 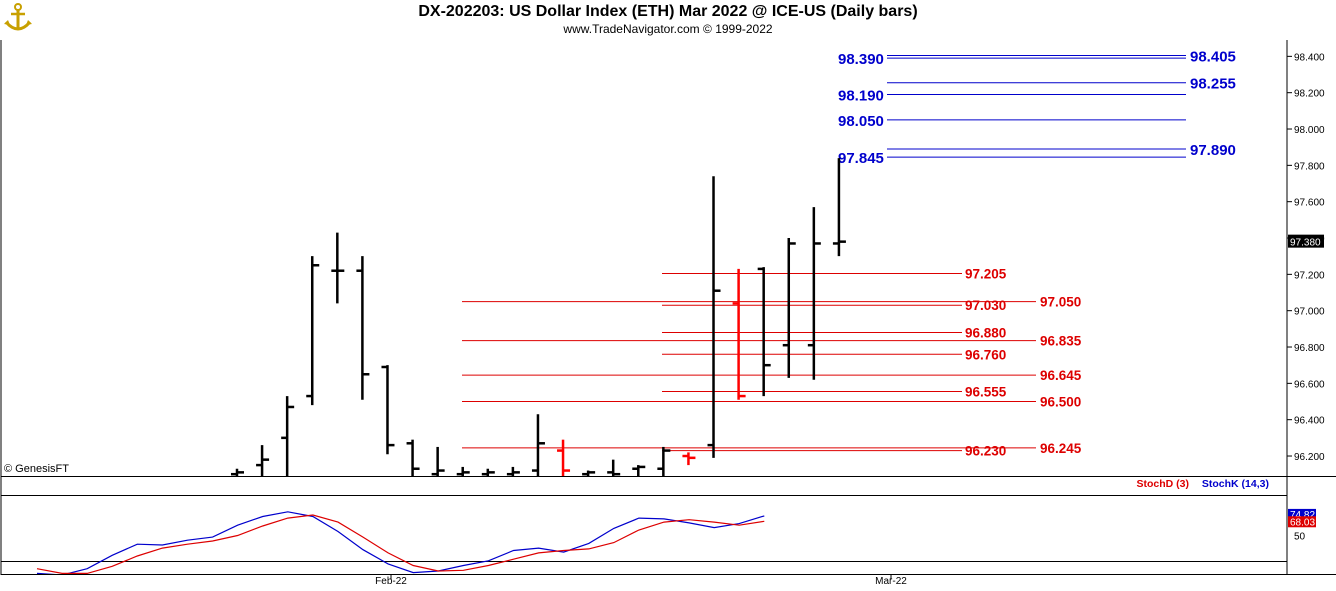 I want to click on red-level-label: 96.835, so click(x=1061, y=341).